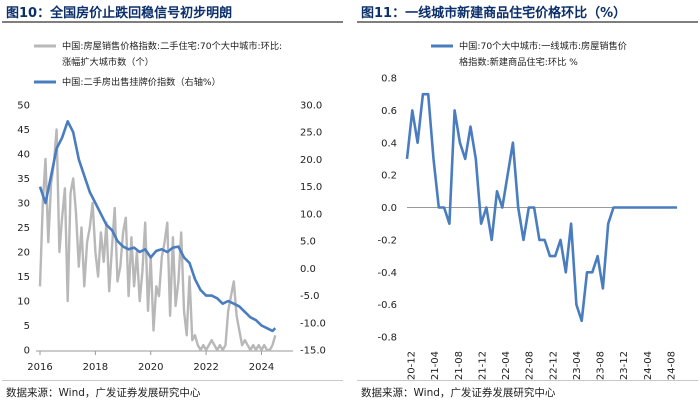 The height and width of the screenshot is (405, 700). What do you see at coordinates (39, 367) in the screenshot?
I see `left-x-tick-label: 2016` at bounding box center [39, 367].